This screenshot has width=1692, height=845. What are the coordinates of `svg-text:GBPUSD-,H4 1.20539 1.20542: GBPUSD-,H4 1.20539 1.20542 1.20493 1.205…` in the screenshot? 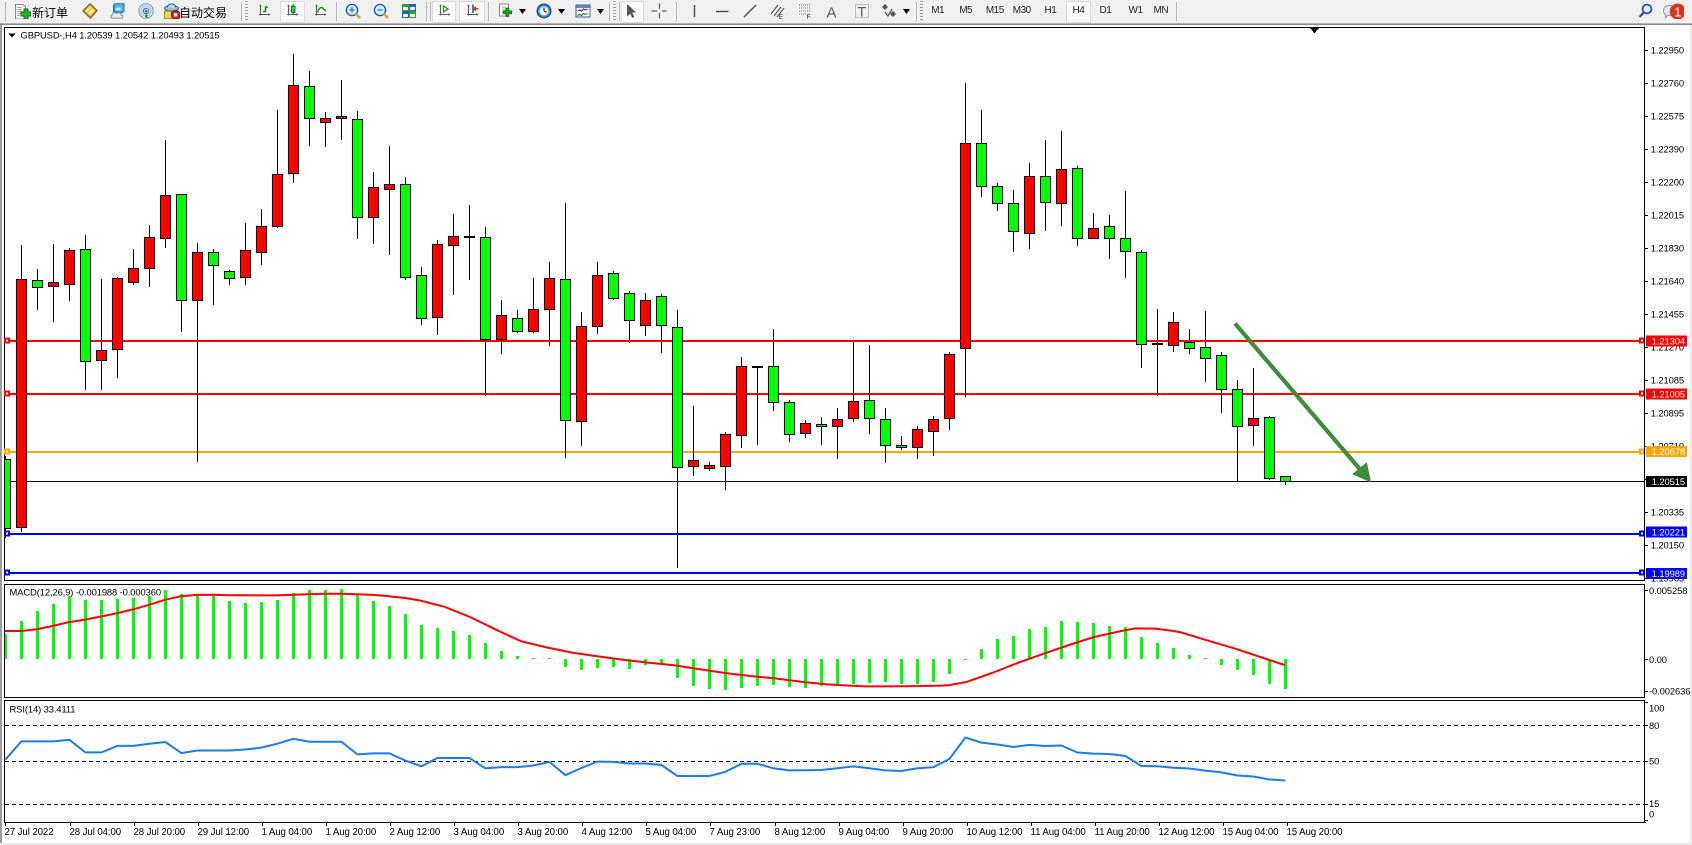 It's located at (120, 35).